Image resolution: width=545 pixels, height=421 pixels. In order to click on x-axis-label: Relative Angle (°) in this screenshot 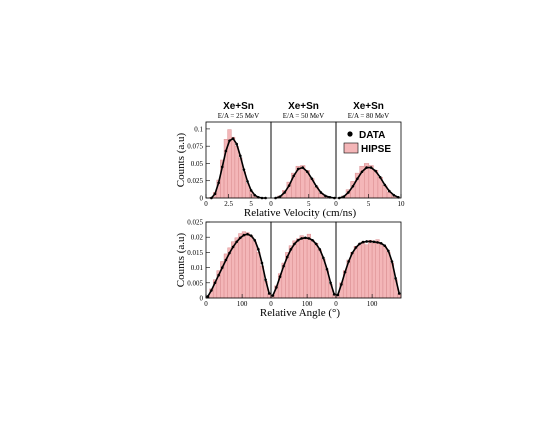, I will do `click(300, 313)`.